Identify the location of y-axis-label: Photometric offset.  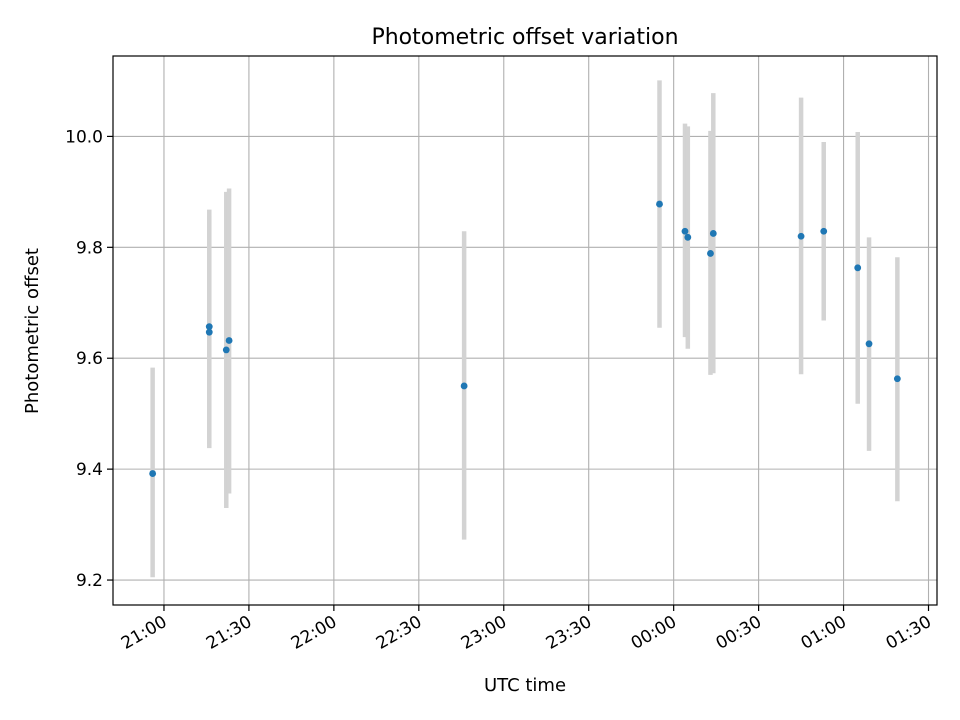
(32, 331).